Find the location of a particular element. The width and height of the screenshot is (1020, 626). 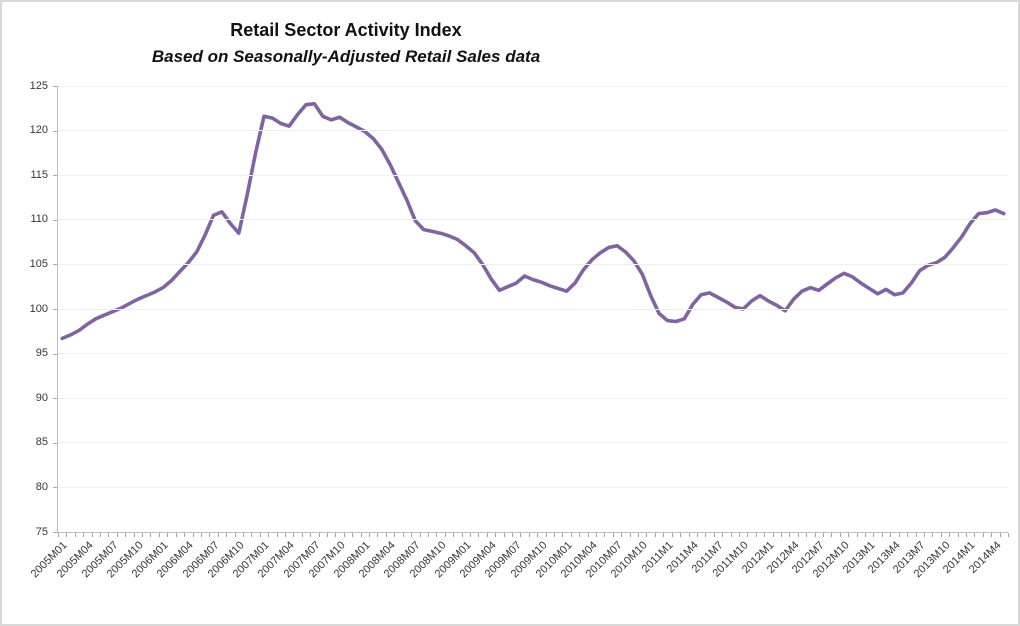

y-tick-label-115: 115 is located at coordinates (39, 174).